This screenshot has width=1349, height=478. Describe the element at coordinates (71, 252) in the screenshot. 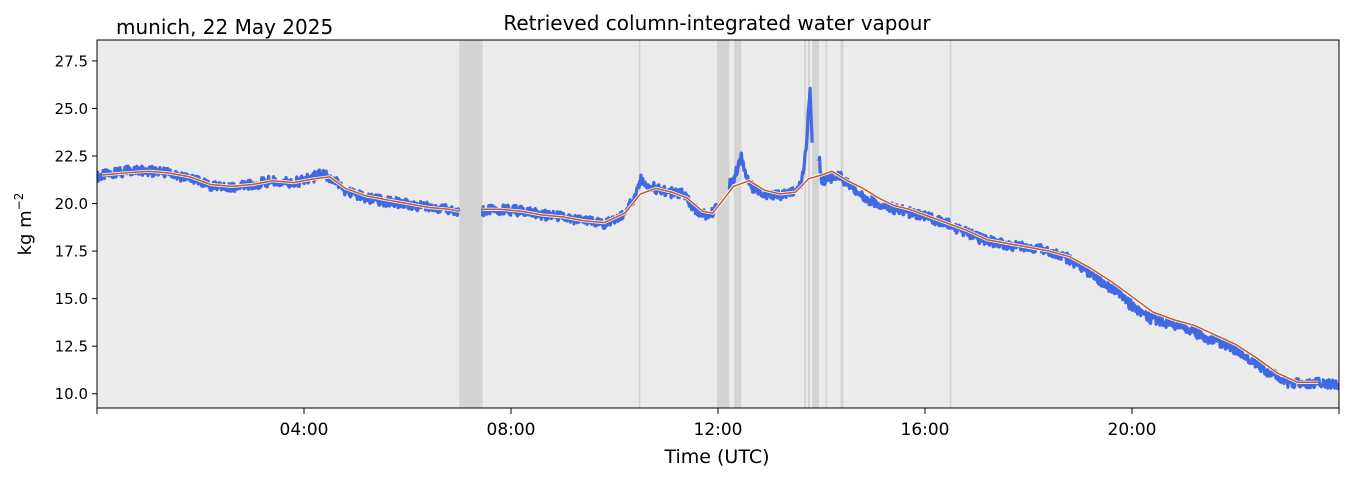

I see `y-tick-label-3: 17.5` at that location.